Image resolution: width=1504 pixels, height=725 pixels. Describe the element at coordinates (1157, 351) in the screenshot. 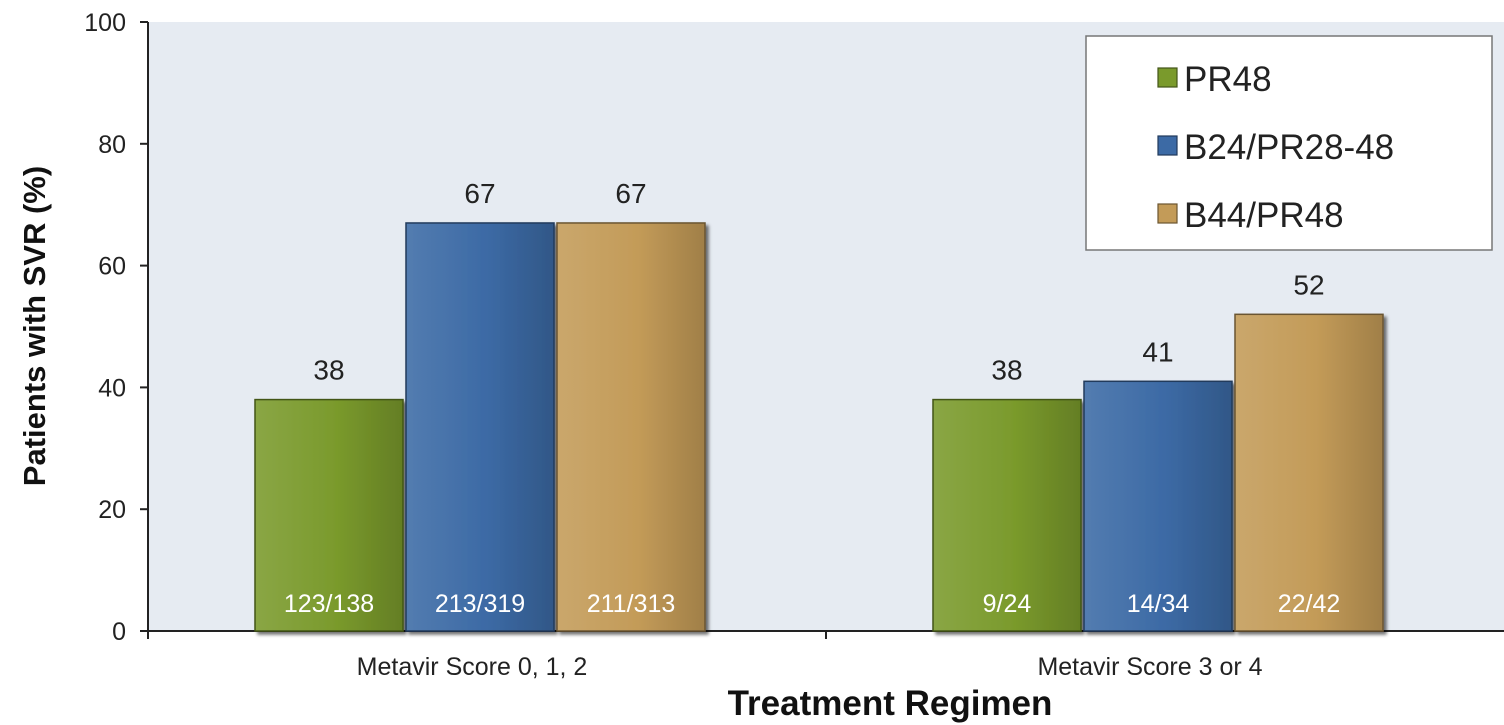

I see `bar-value-label: 41` at that location.